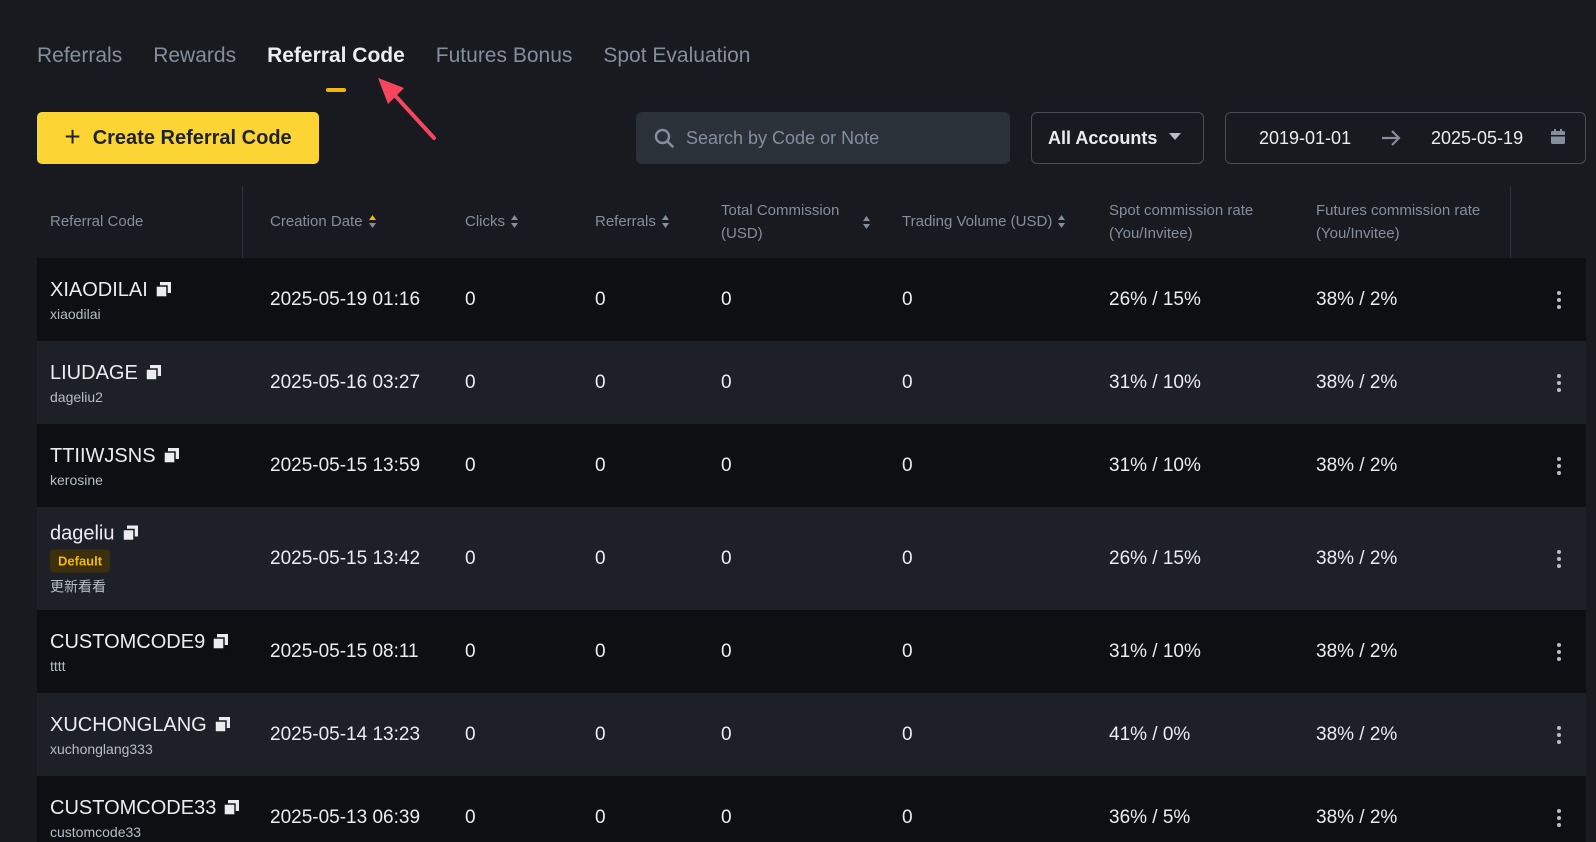 This screenshot has width=1596, height=842. What do you see at coordinates (1398, 222) in the screenshot?
I see `header-futures-commission-rate: Futures commission rate (You/Invitee)` at bounding box center [1398, 222].